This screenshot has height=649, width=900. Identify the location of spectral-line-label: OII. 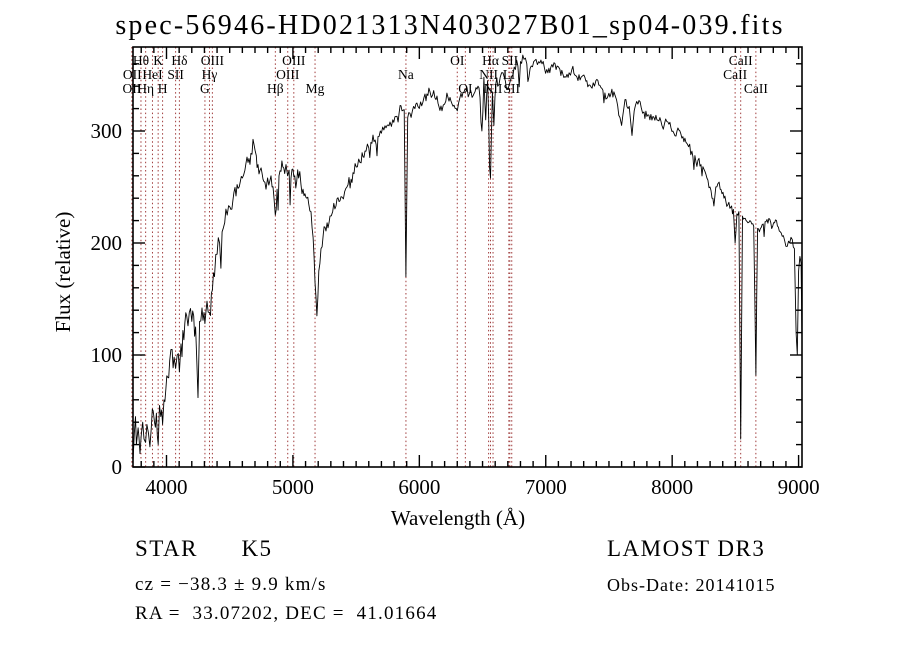
(131, 88).